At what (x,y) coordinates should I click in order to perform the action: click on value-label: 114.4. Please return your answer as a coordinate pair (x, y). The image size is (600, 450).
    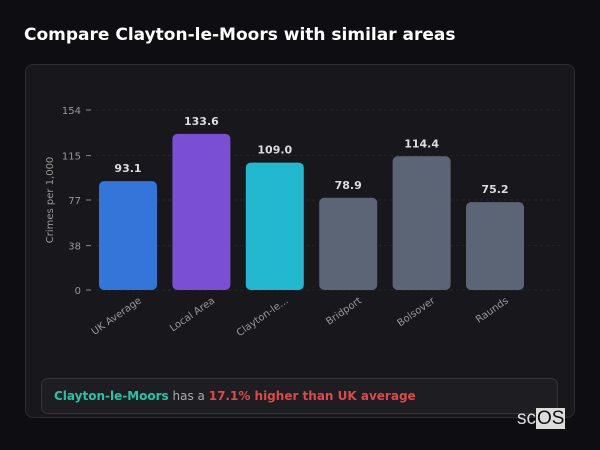
    Looking at the image, I should click on (421, 143).